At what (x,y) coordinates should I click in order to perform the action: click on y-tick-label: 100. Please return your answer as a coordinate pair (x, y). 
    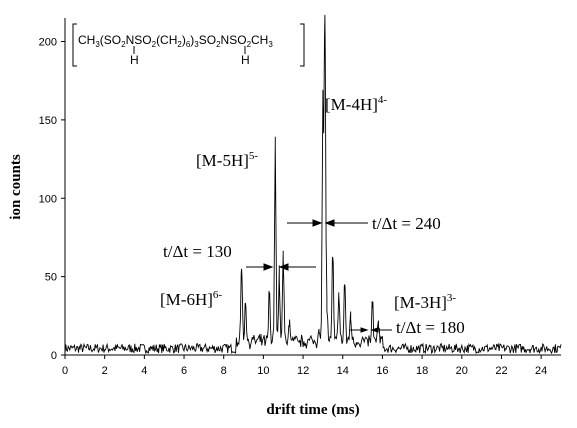
    Looking at the image, I should click on (48, 199).